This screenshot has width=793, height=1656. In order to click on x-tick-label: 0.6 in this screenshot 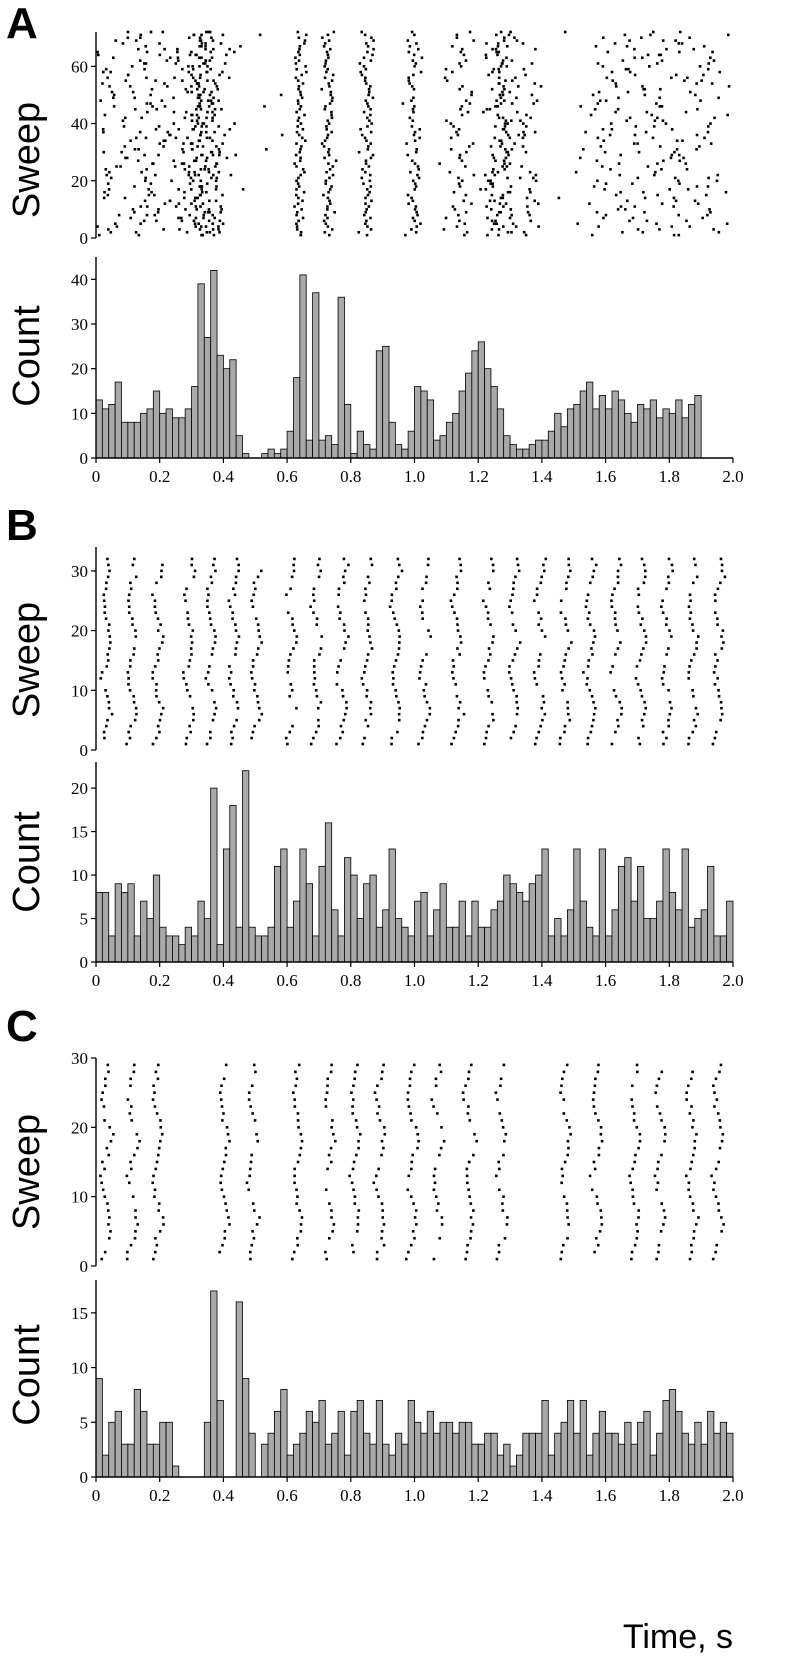, I will do `click(286, 1495)`.